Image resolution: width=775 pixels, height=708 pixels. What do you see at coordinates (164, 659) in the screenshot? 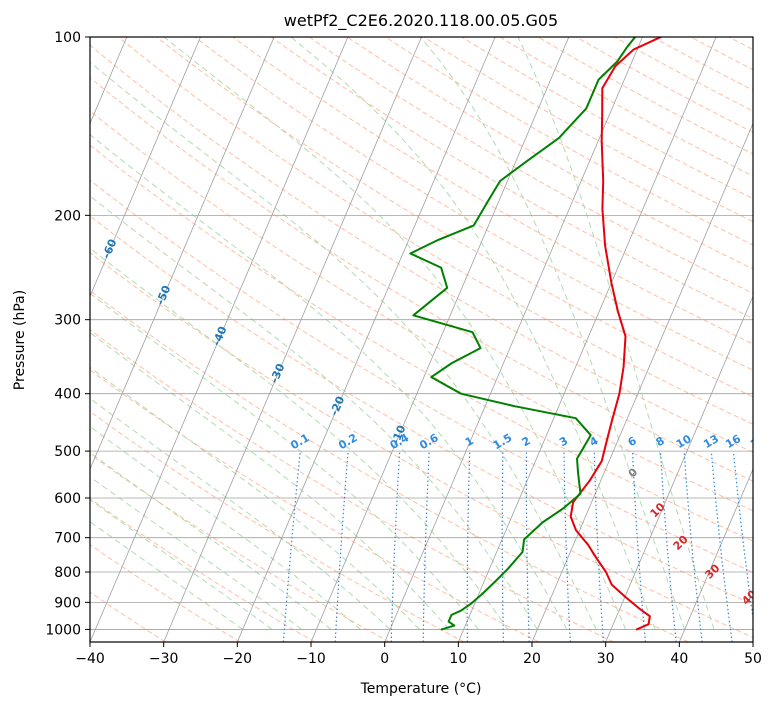
I see `x-tick-label: −30` at bounding box center [164, 659].